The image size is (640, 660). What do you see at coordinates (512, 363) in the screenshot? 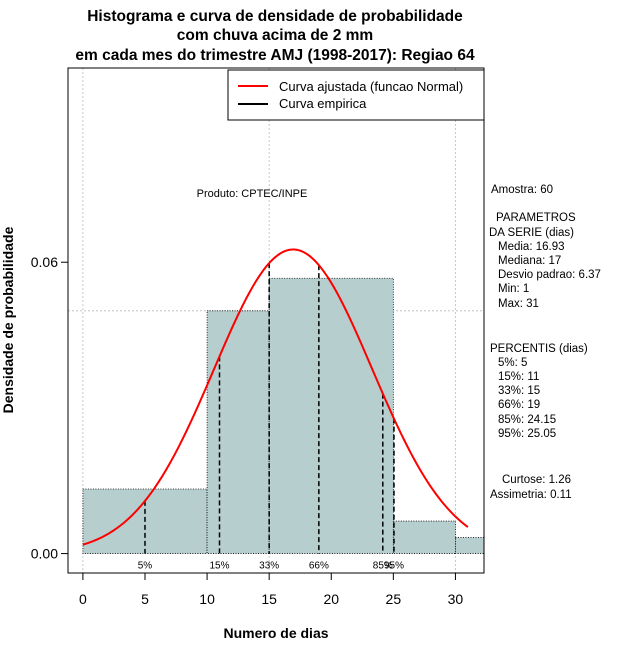
I see `stat-p5: 5%: 5` at bounding box center [512, 363].